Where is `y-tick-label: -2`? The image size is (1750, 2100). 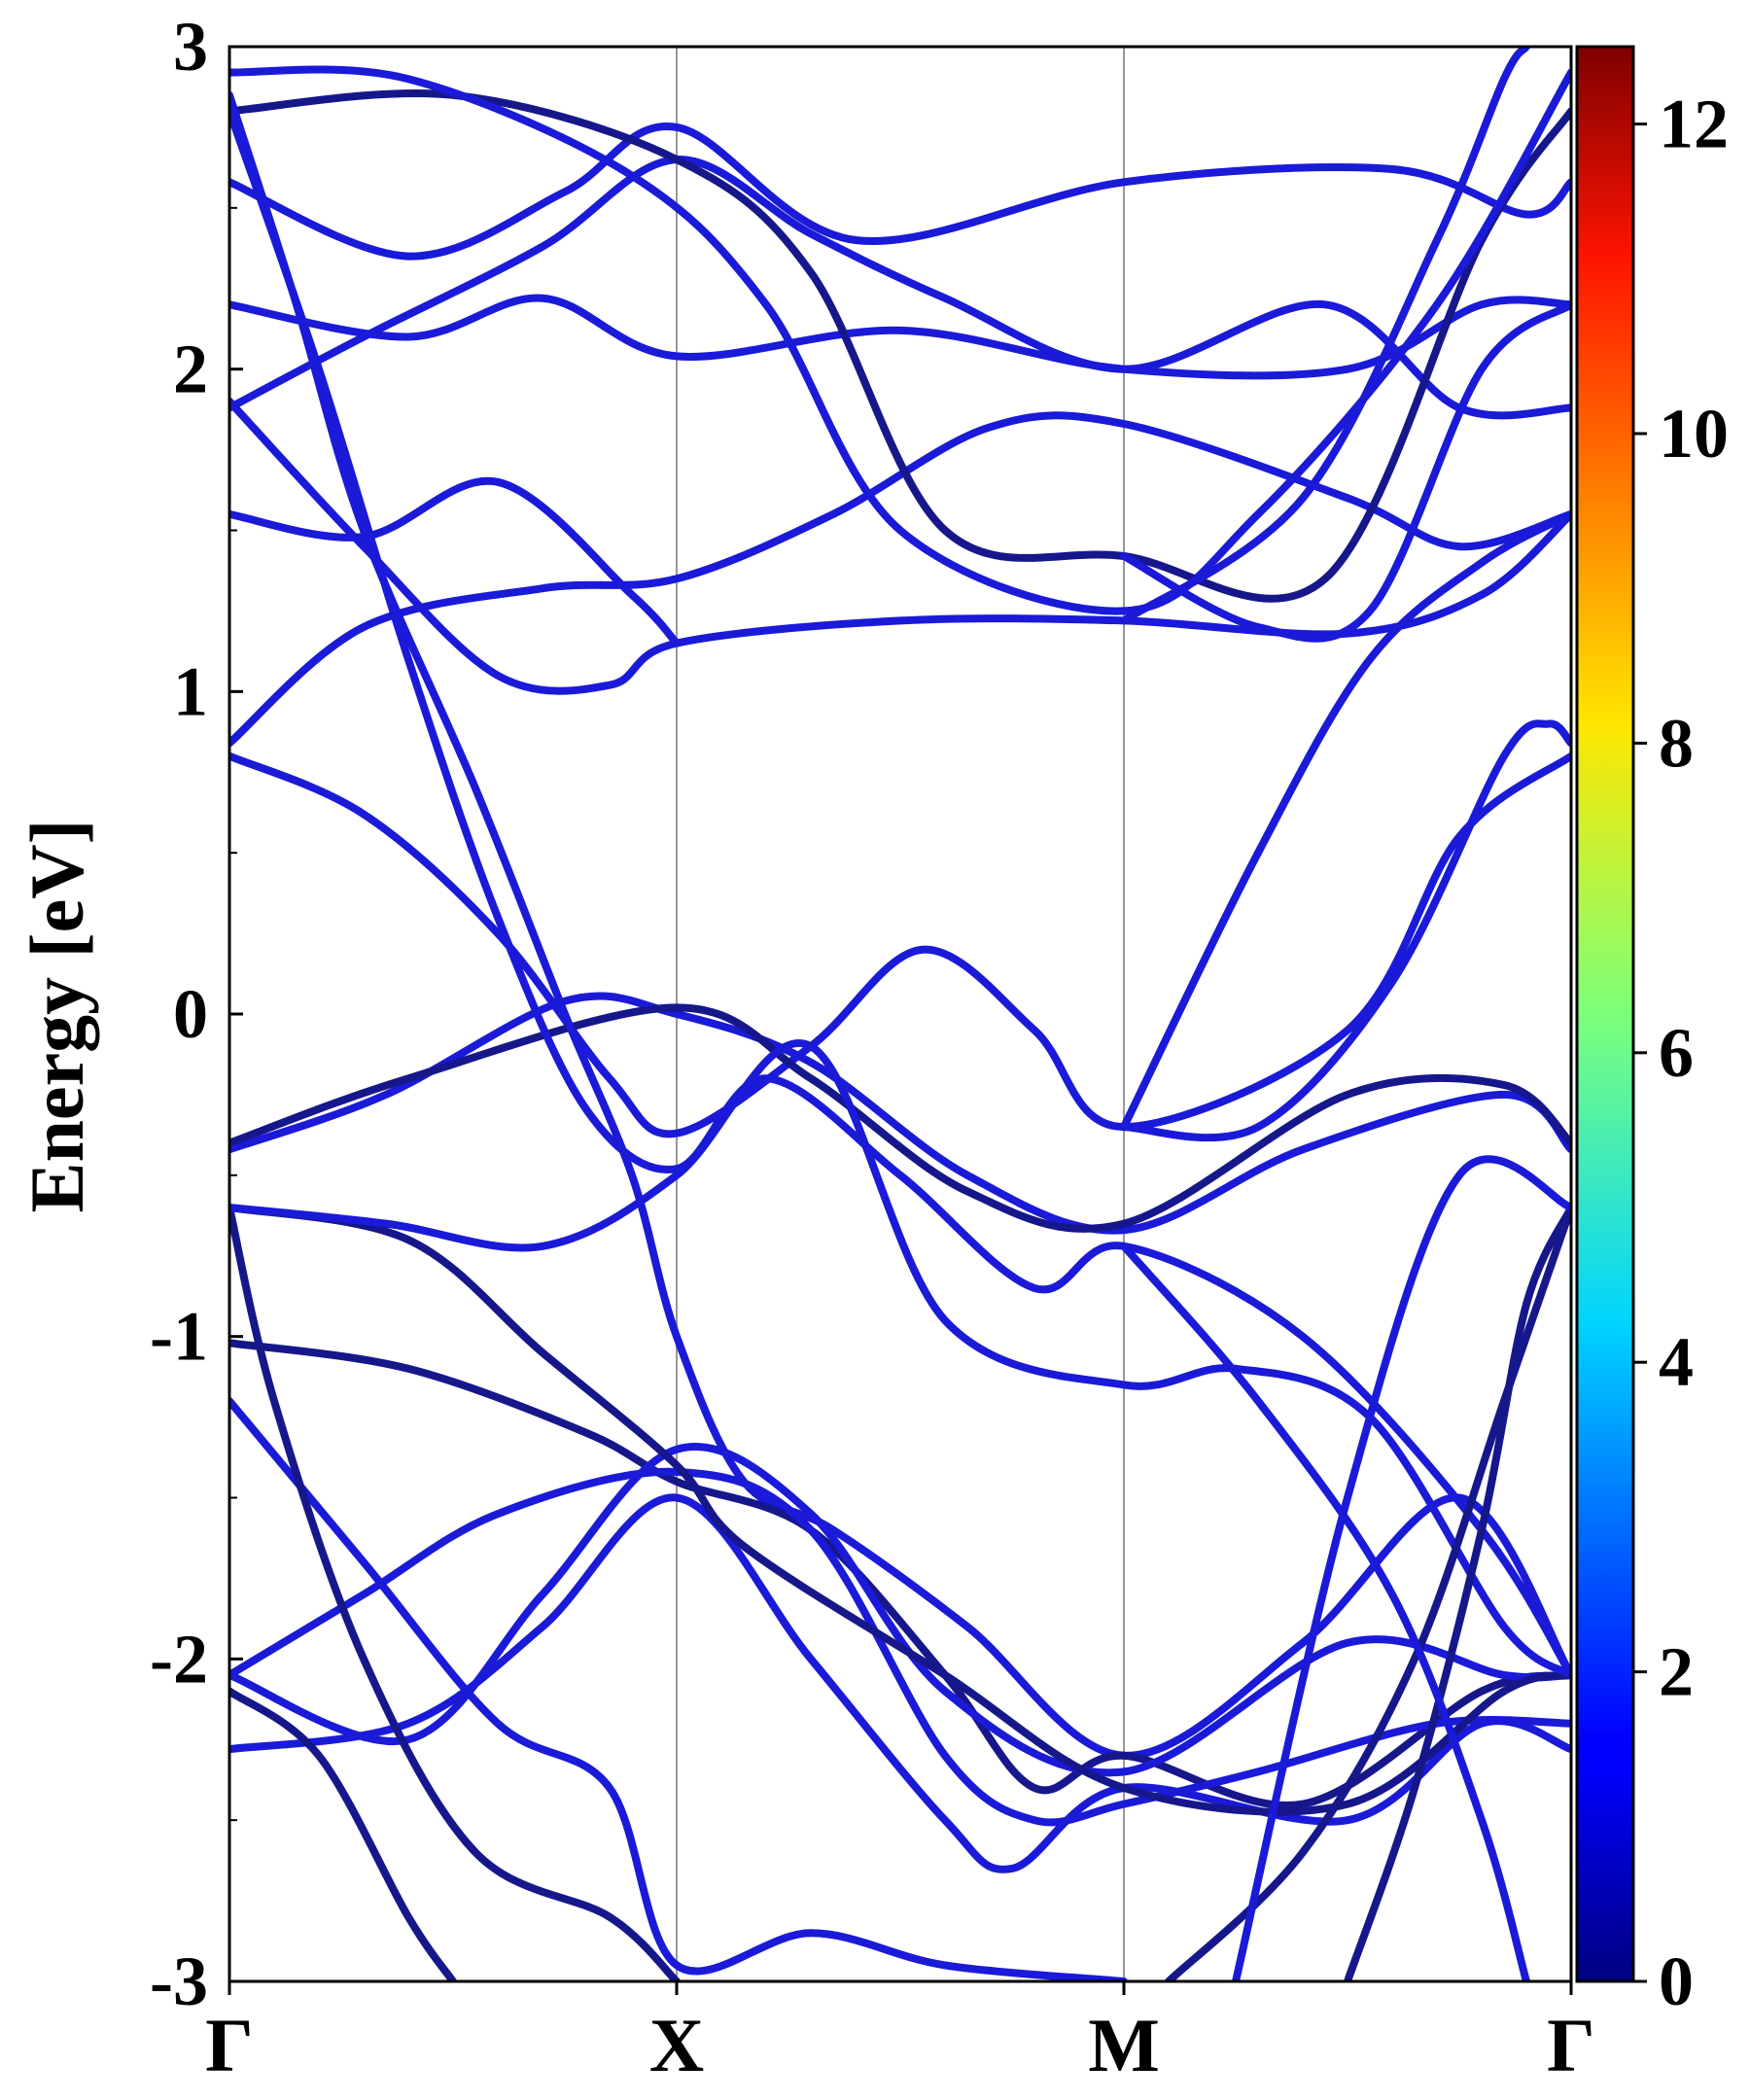
y-tick-label: -2 is located at coordinates (179, 1659).